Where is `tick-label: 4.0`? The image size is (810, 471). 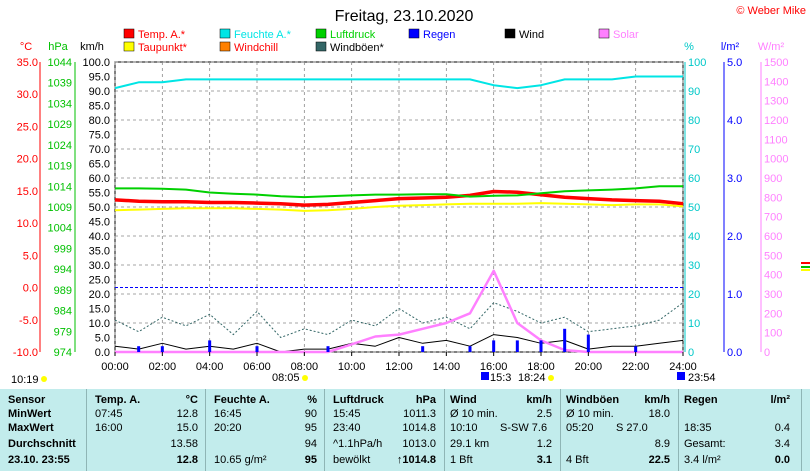 tick-label: 4.0 is located at coordinates (734, 121).